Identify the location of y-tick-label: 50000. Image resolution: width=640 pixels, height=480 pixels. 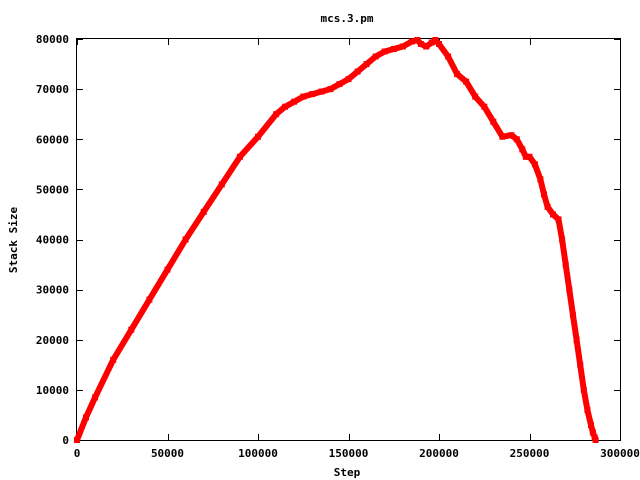
(52, 189).